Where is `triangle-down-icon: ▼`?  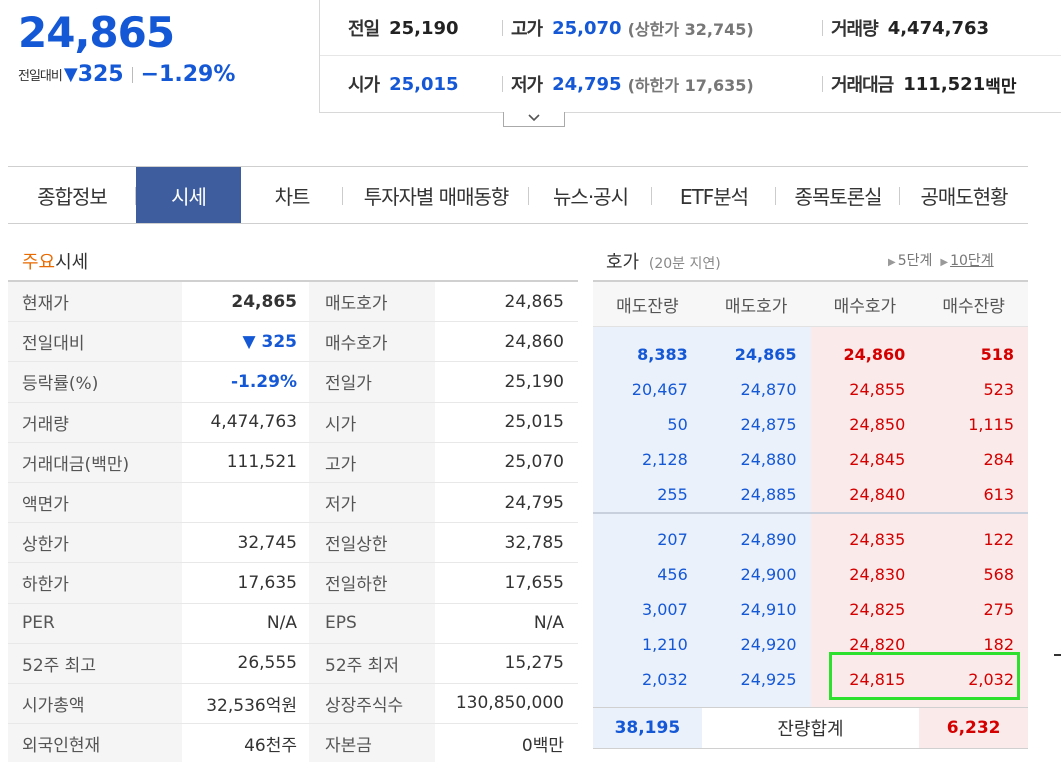
triangle-down-icon: ▼ is located at coordinates (70, 74).